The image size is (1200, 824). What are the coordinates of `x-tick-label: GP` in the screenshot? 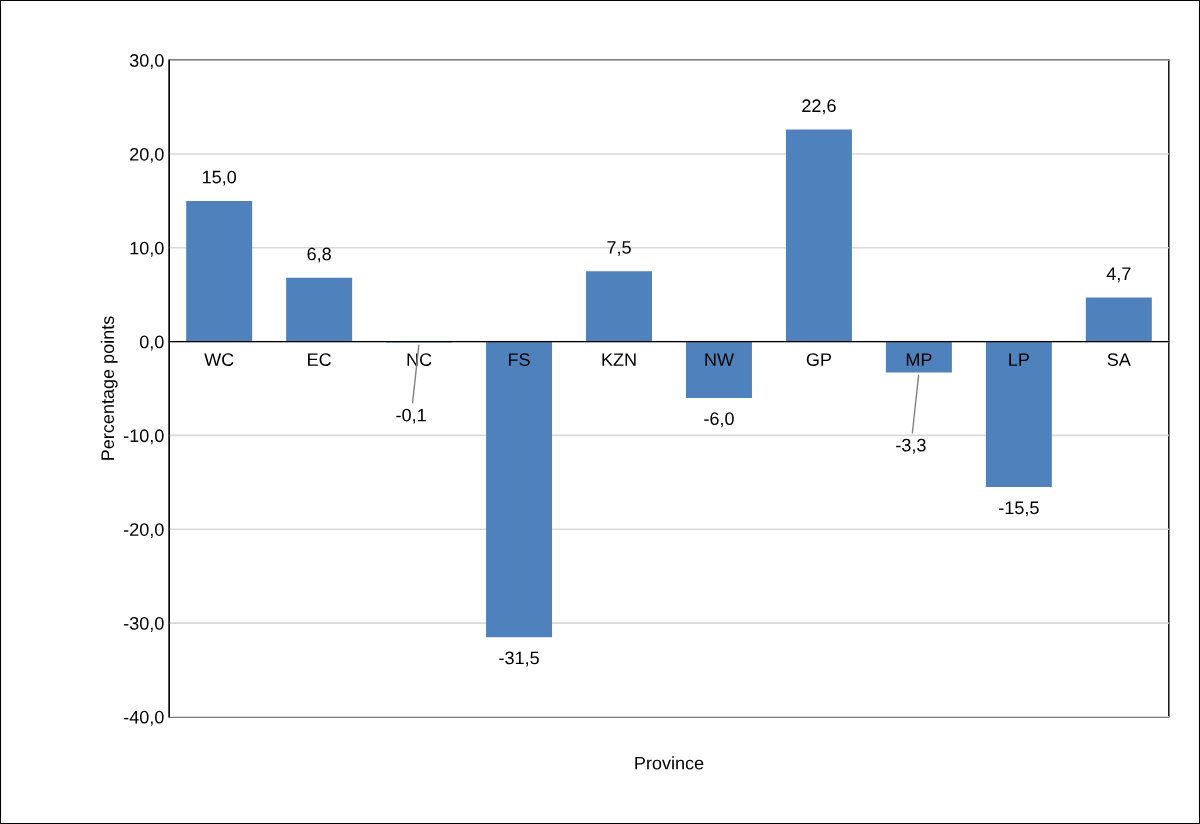 It's located at (819, 359).